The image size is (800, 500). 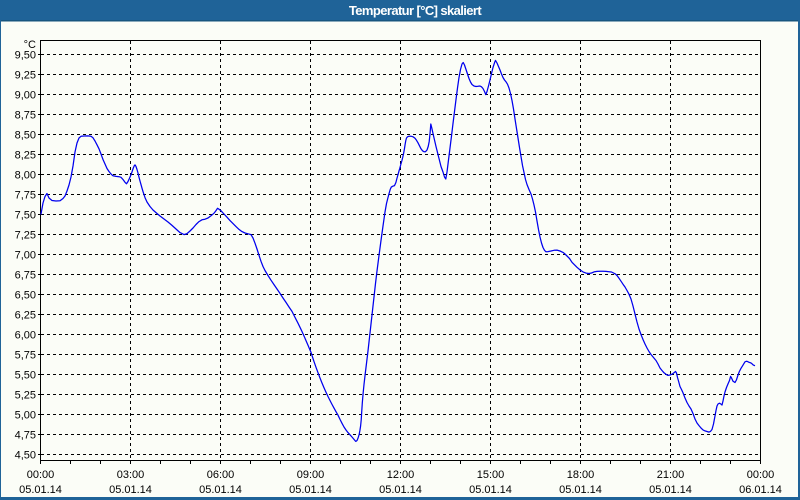 I want to click on svg-text: 7,25, so click(x=25, y=236).